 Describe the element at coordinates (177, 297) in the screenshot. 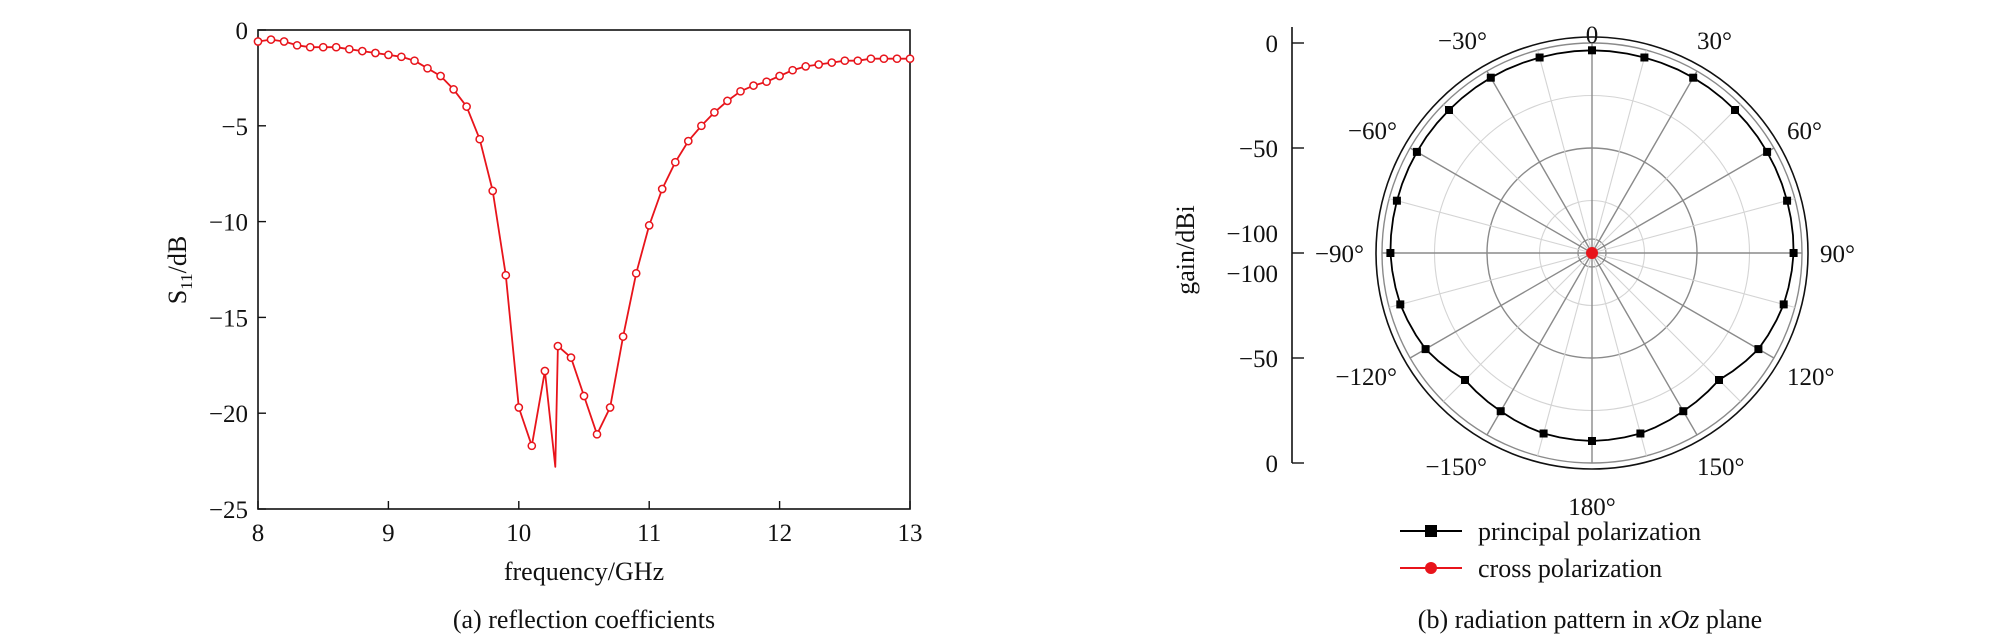

I see `y-axis-label-main: S` at that location.